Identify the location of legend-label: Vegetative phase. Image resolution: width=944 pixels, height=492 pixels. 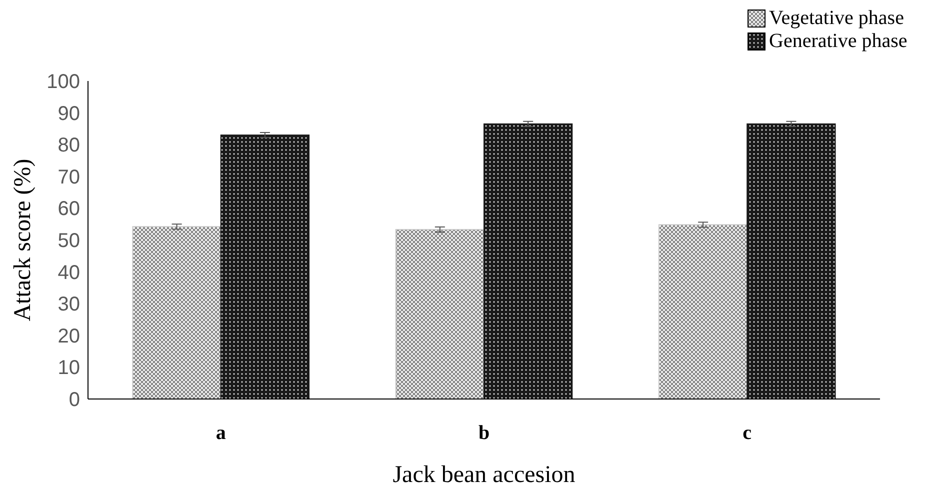
(836, 18).